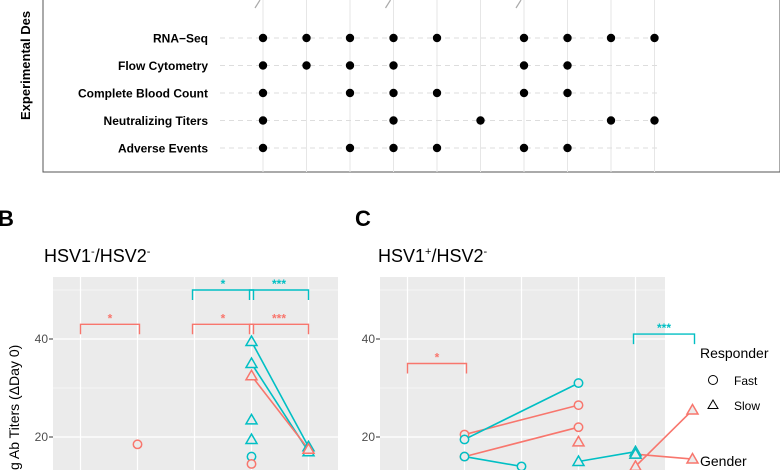 The height and width of the screenshot is (470, 780). I want to click on legend-slow-label: Slow, so click(747, 406).